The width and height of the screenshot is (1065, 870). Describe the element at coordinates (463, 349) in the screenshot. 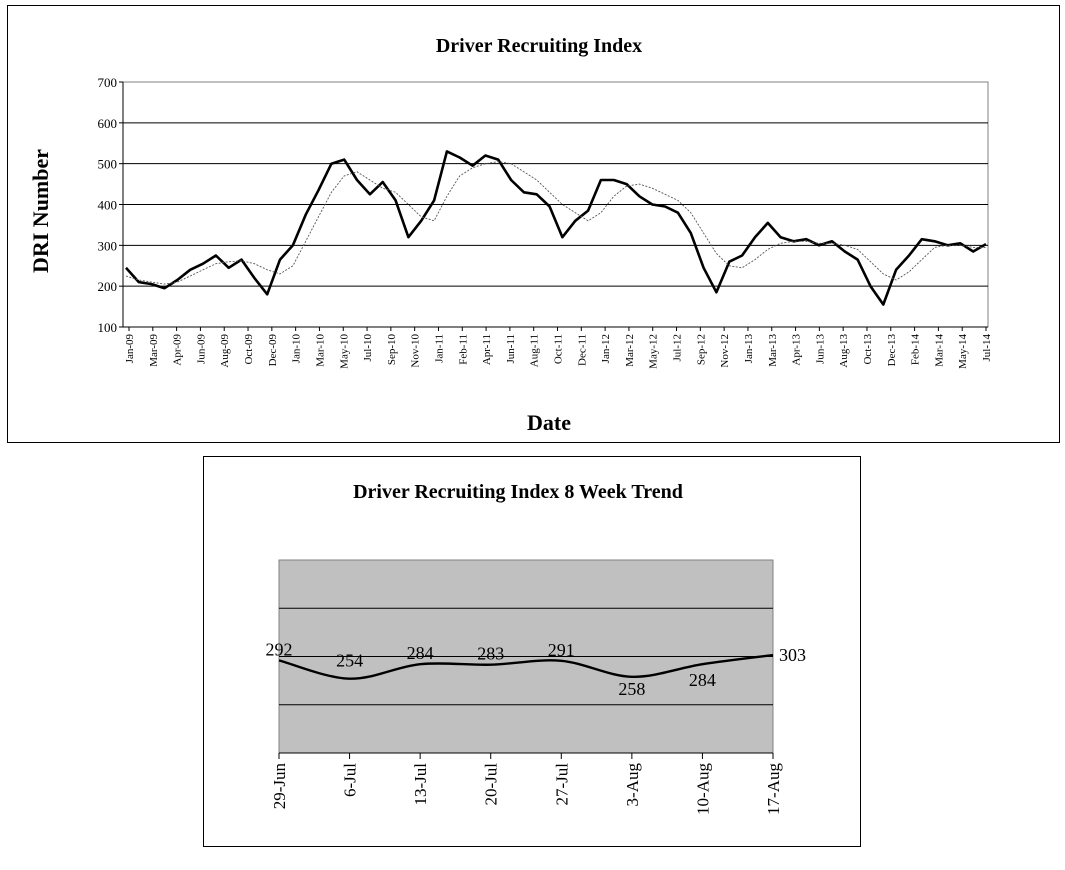

I see `x-tick-label: Feb-11` at that location.